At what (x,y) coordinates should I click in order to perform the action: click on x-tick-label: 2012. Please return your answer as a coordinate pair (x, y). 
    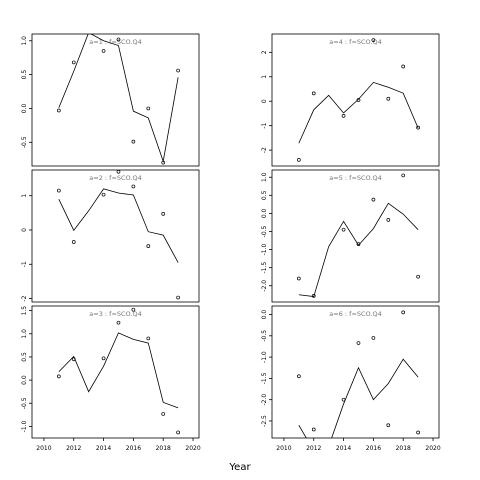
    Looking at the image, I should click on (313, 448).